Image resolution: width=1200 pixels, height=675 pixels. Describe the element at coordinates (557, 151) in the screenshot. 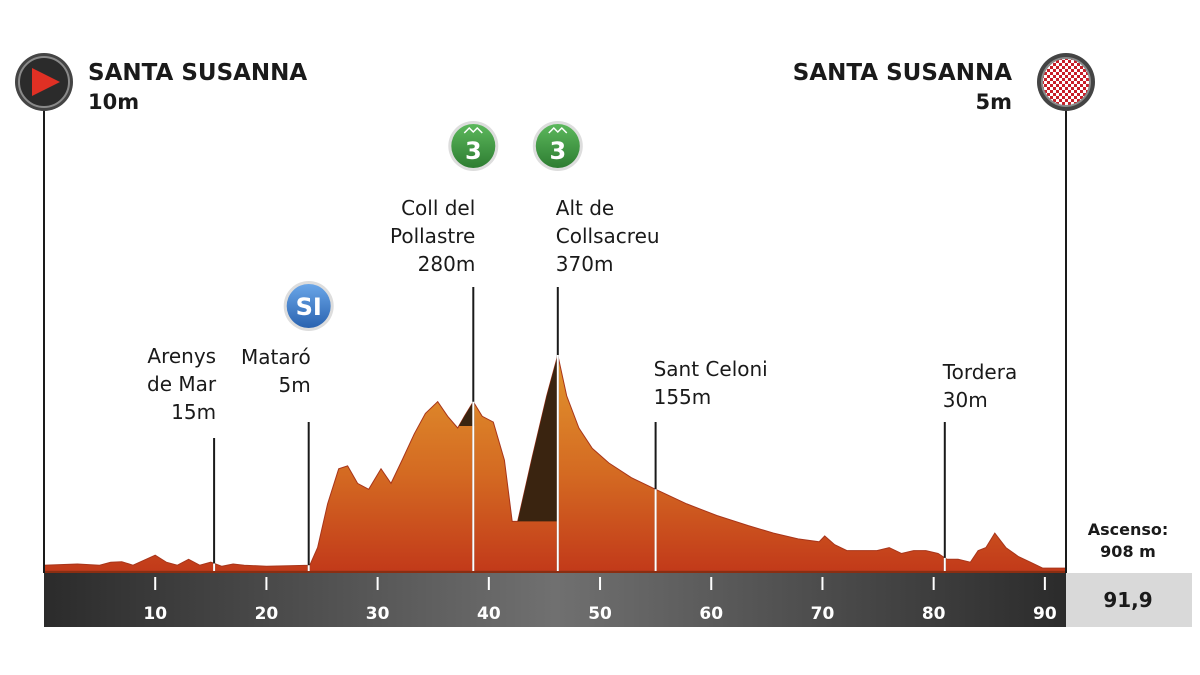

I see `badge-label-4: 3` at that location.